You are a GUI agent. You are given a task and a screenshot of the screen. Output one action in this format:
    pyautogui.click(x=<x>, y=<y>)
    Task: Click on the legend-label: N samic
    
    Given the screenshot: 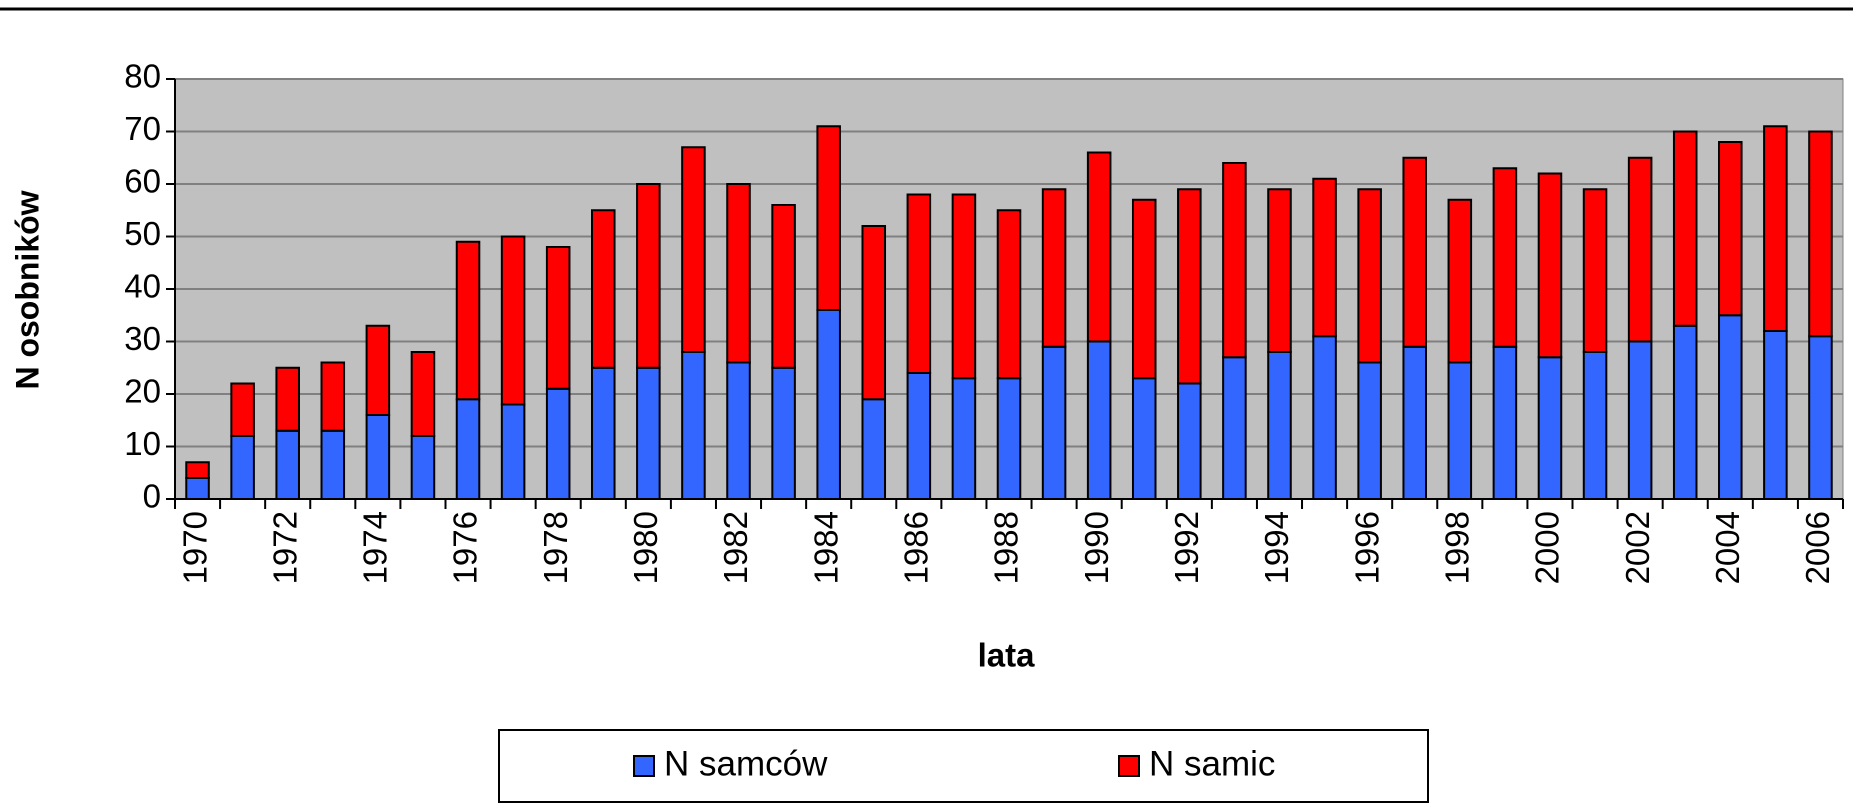 What is the action you would take?
    pyautogui.click(x=1212, y=763)
    